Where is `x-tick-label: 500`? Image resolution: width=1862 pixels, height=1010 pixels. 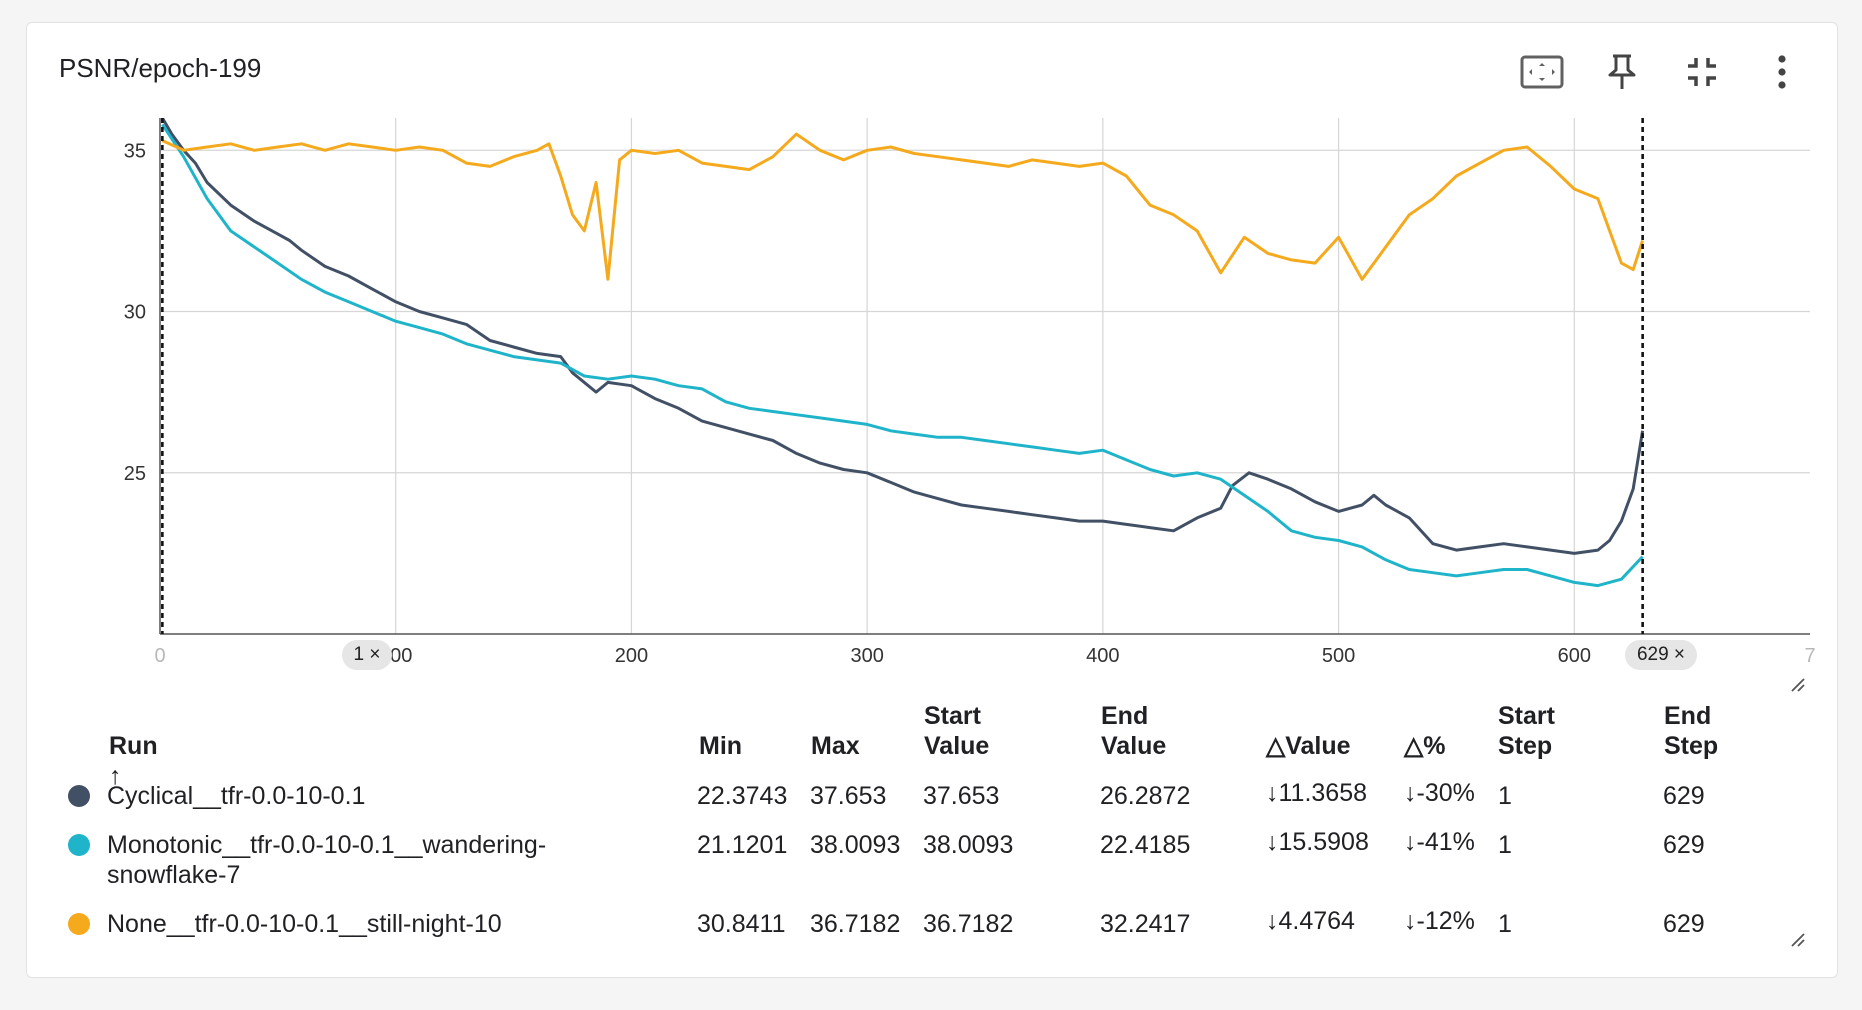 x-tick-label: 500 is located at coordinates (1338, 656).